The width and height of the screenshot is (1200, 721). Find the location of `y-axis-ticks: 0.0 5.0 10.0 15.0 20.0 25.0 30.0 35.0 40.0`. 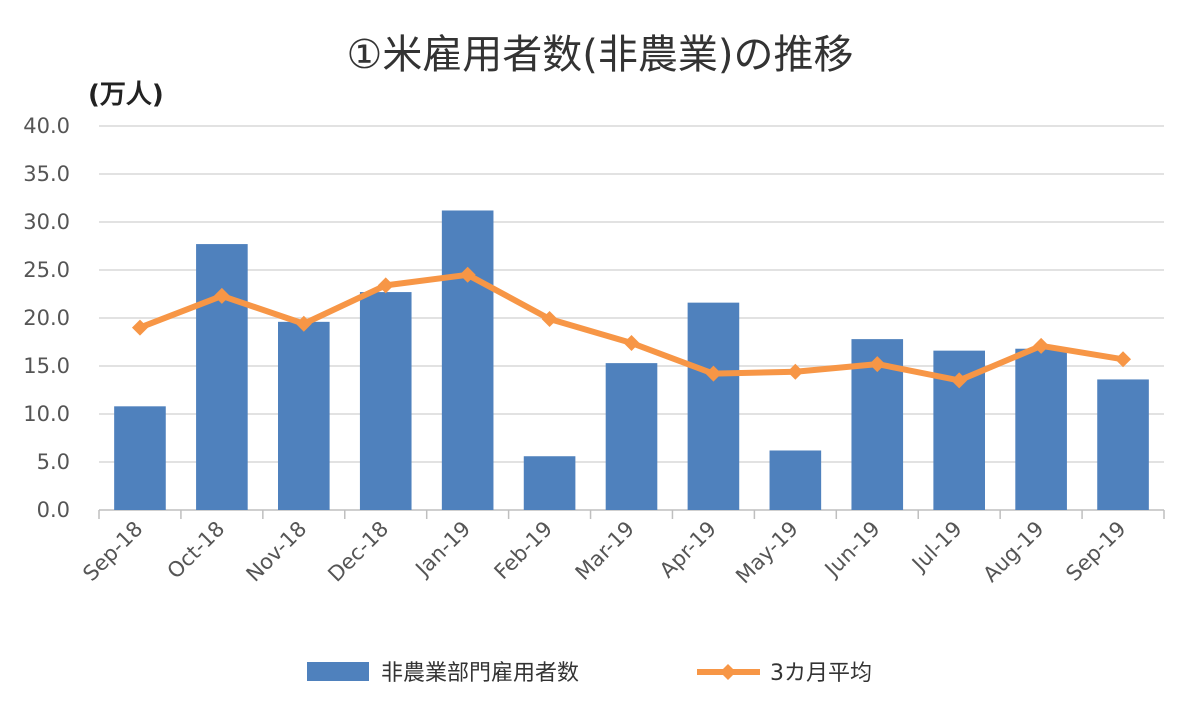

y-axis-ticks: 0.0 5.0 10.0 15.0 20.0 25.0 30.0 35.0 40.0 is located at coordinates (46, 318).